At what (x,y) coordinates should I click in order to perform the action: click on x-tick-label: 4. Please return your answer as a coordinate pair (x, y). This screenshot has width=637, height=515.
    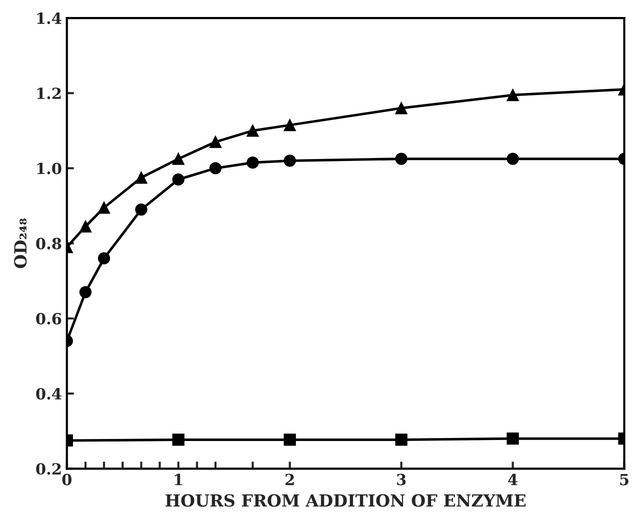
    Looking at the image, I should click on (513, 480).